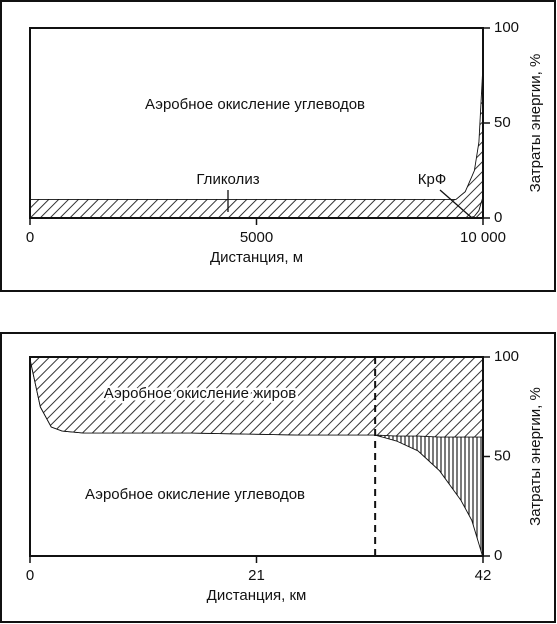 The image size is (557, 624). I want to click on series-label: КрФ, so click(432, 179).